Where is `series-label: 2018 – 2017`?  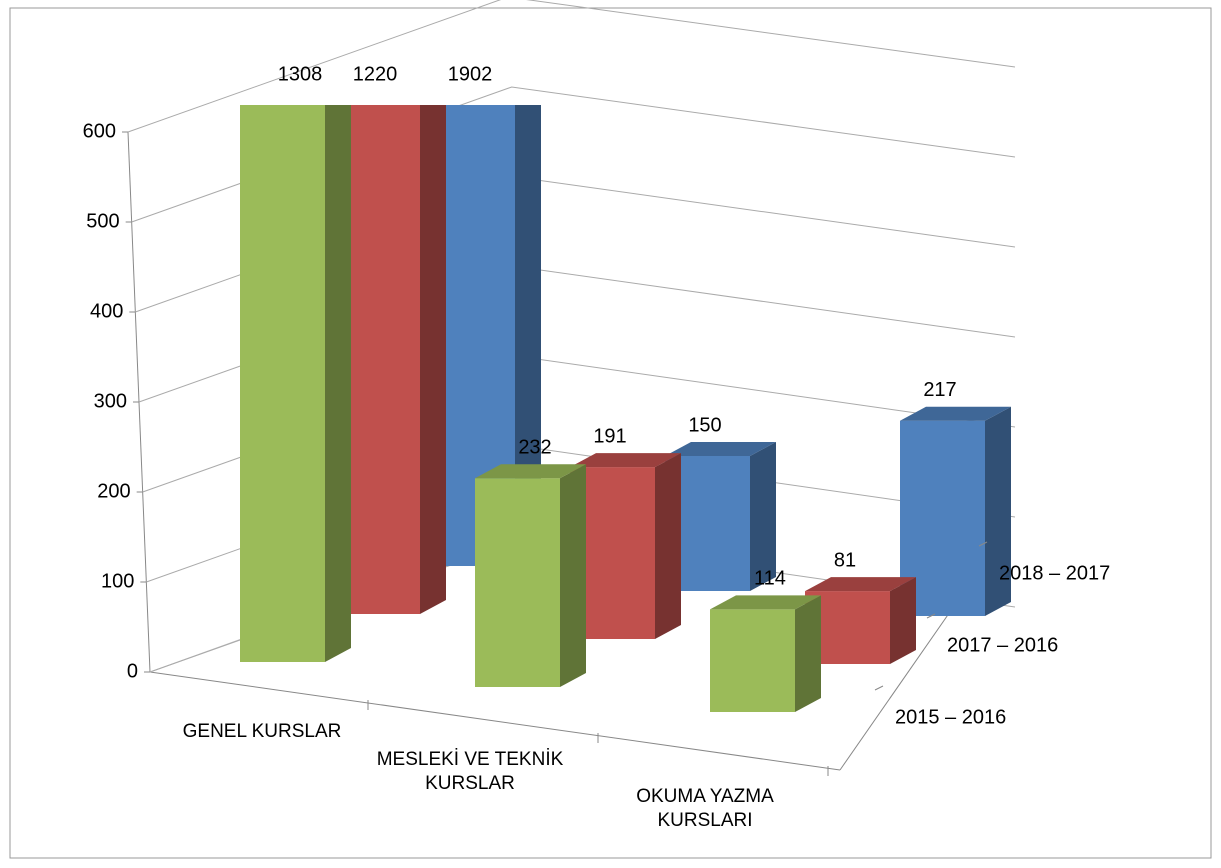 series-label: 2018 – 2017 is located at coordinates (1054, 573).